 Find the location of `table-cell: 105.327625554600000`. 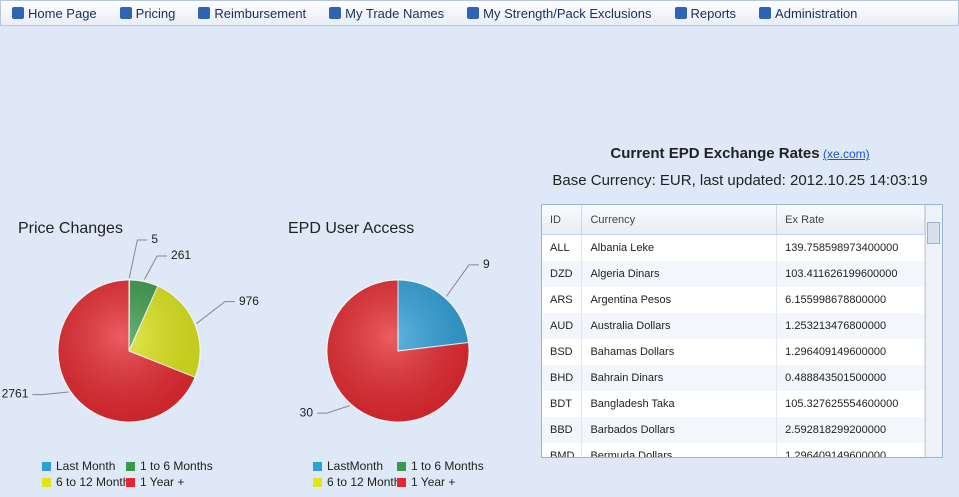

table-cell: 105.327625554600000 is located at coordinates (850, 404).